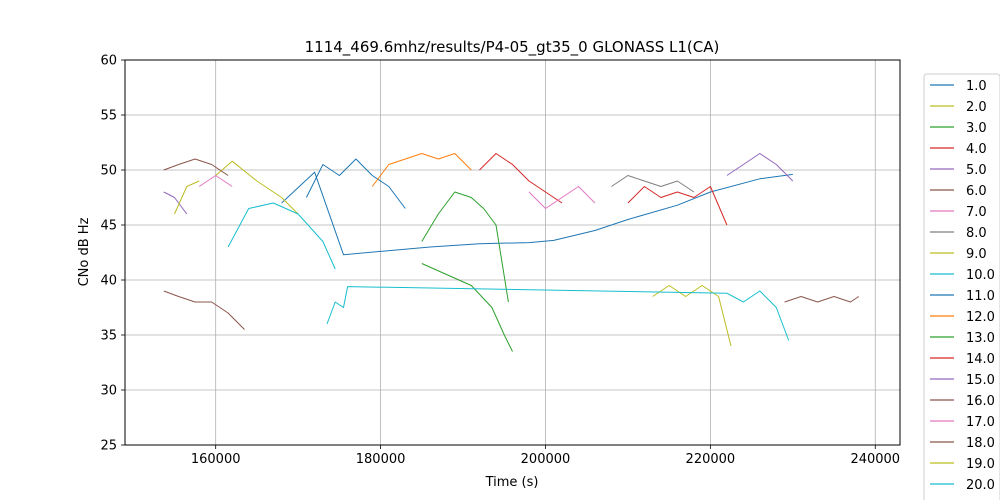 Image resolution: width=1000 pixels, height=500 pixels. I want to click on legend-box, so click(961, 286).